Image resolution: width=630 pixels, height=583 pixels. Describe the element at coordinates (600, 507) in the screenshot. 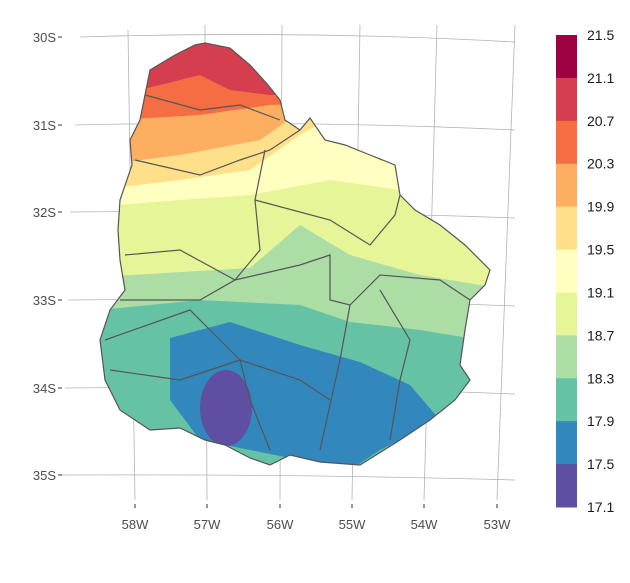

I see `legend-label: 17.1` at that location.